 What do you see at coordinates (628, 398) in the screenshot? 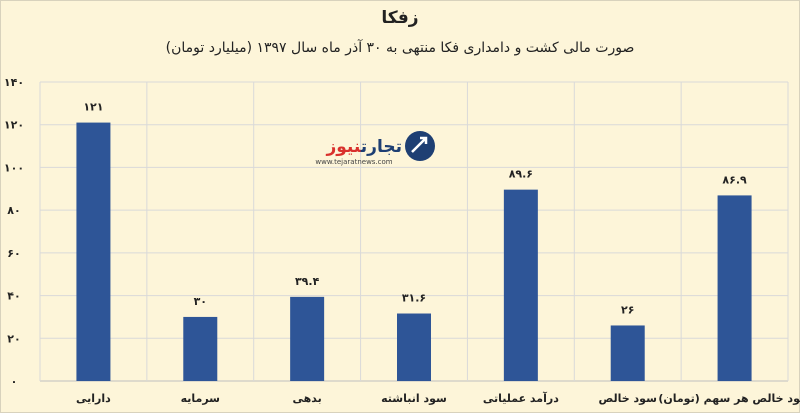
I see `x-tick-label: سود خالص` at bounding box center [628, 398].